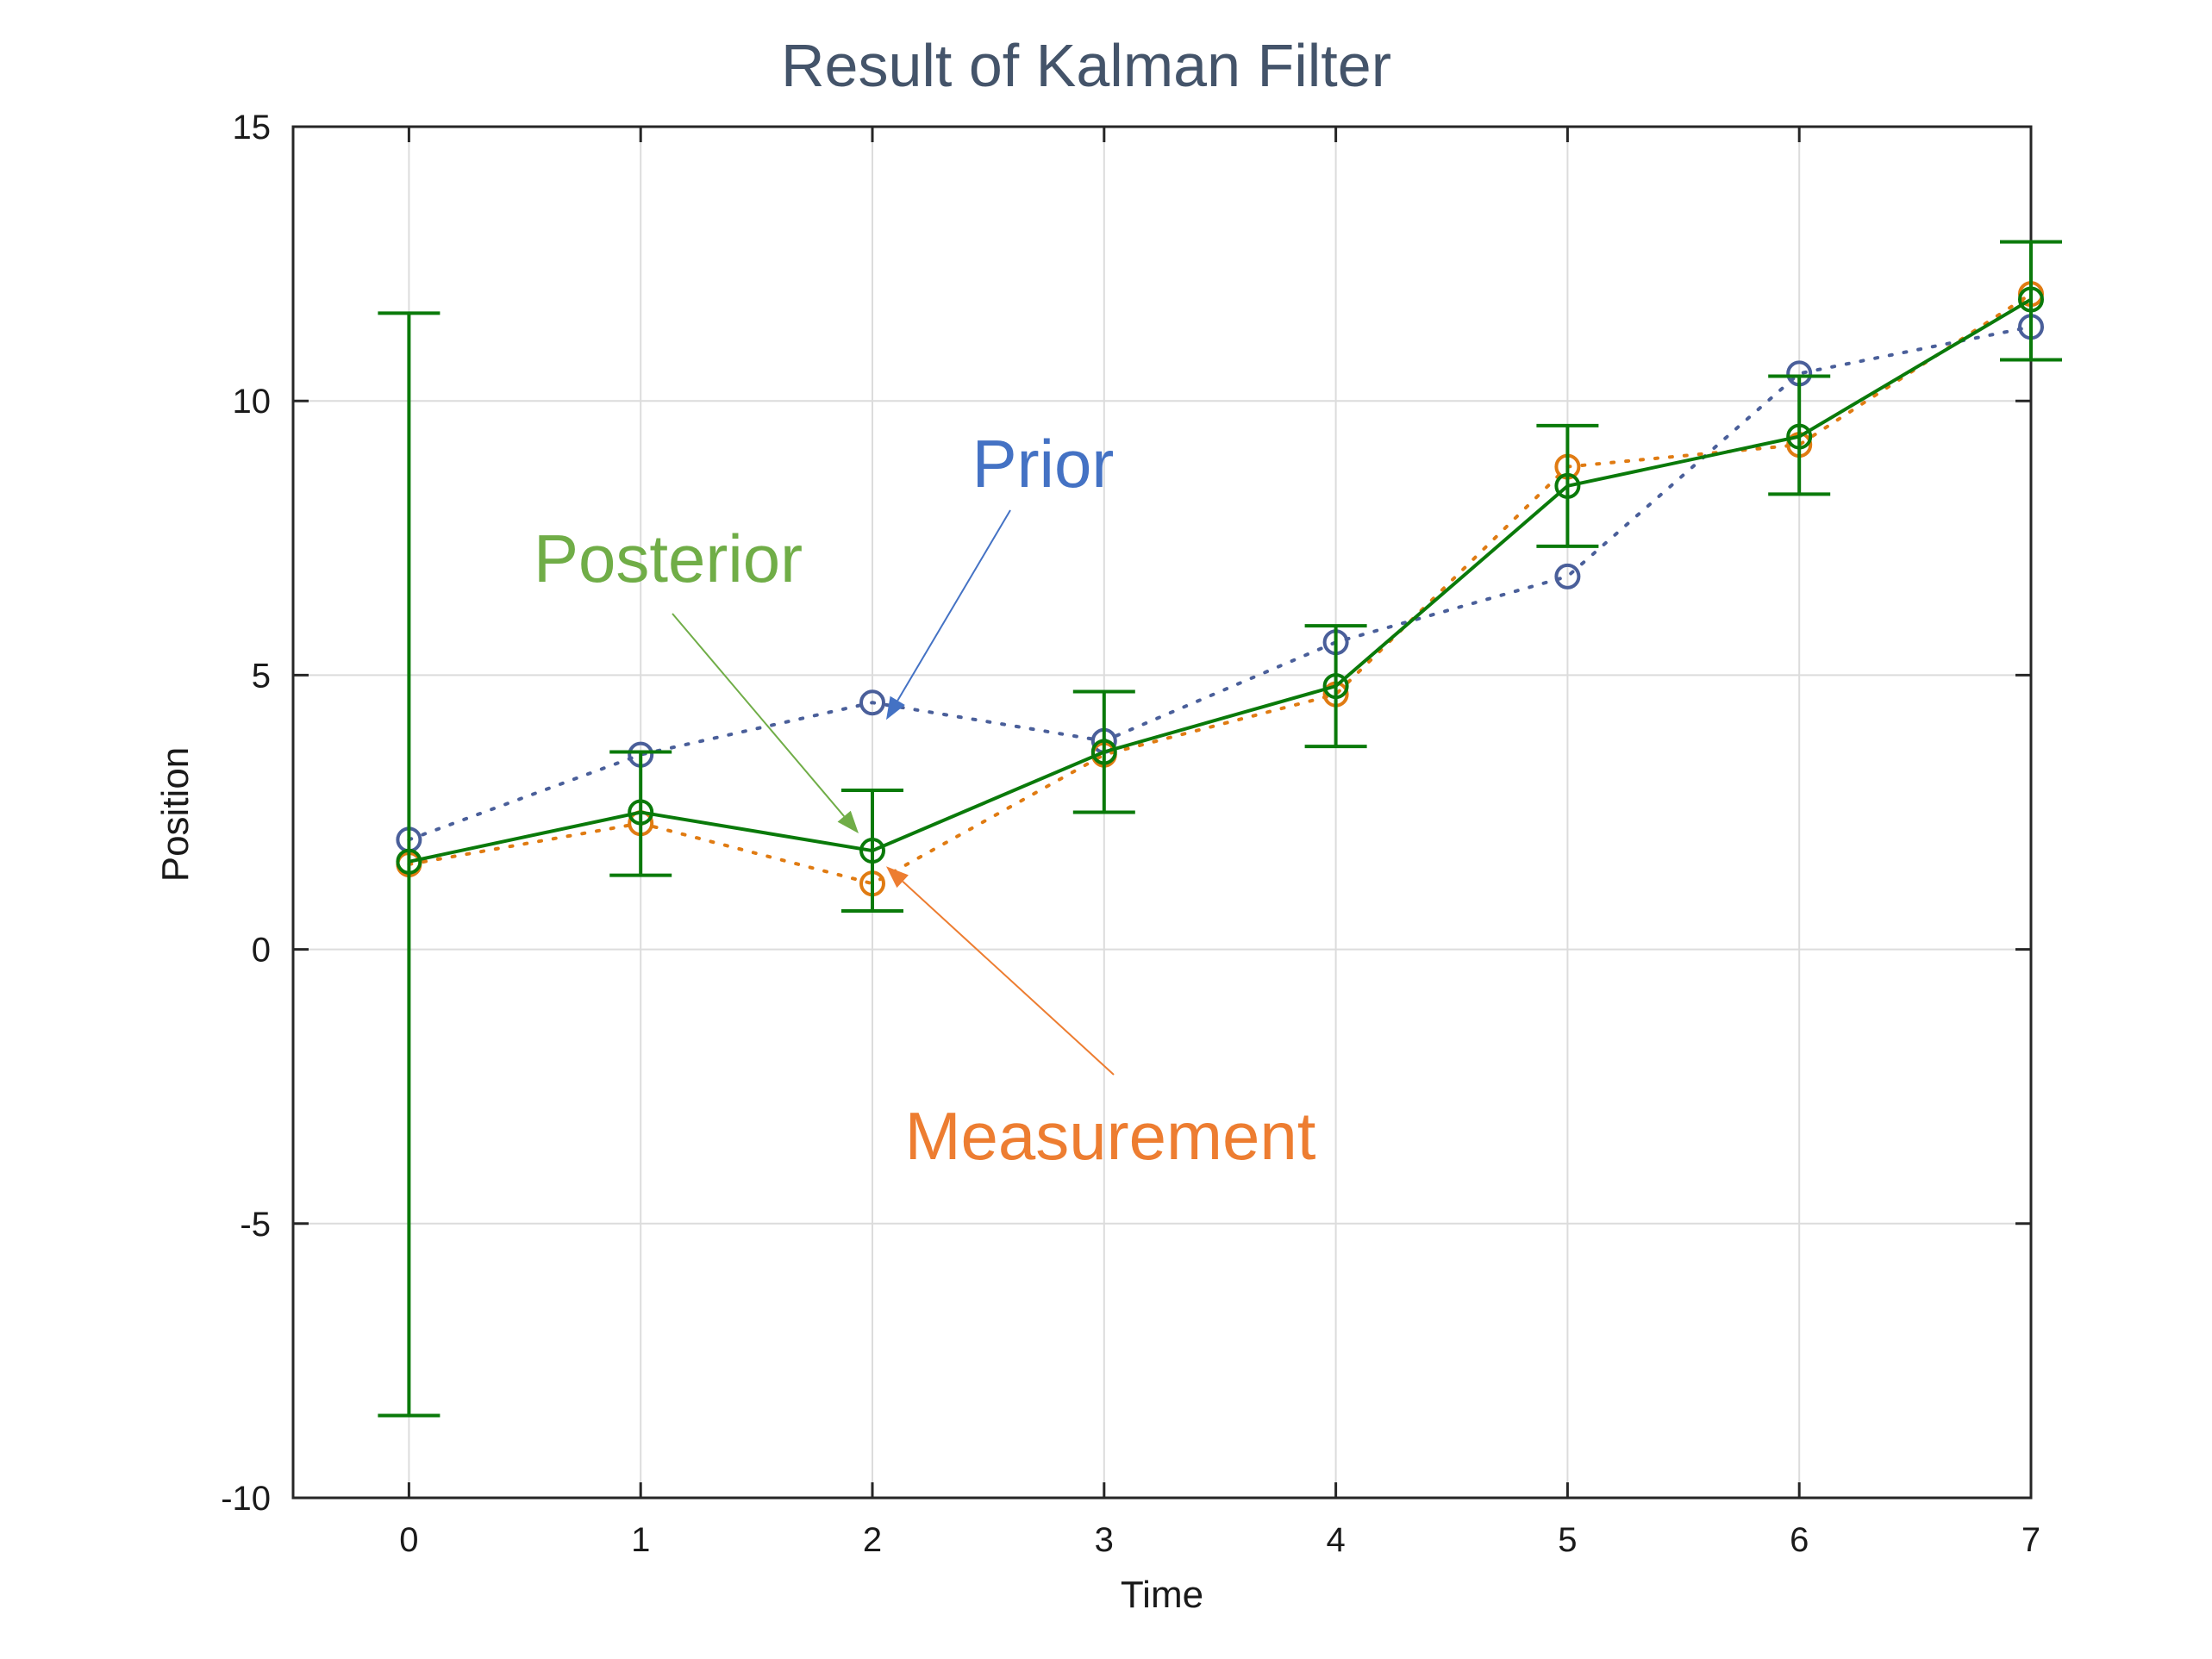 The image size is (2212, 1659). I want to click on chart-title: Result of Kalman Filter, so click(1086, 65).